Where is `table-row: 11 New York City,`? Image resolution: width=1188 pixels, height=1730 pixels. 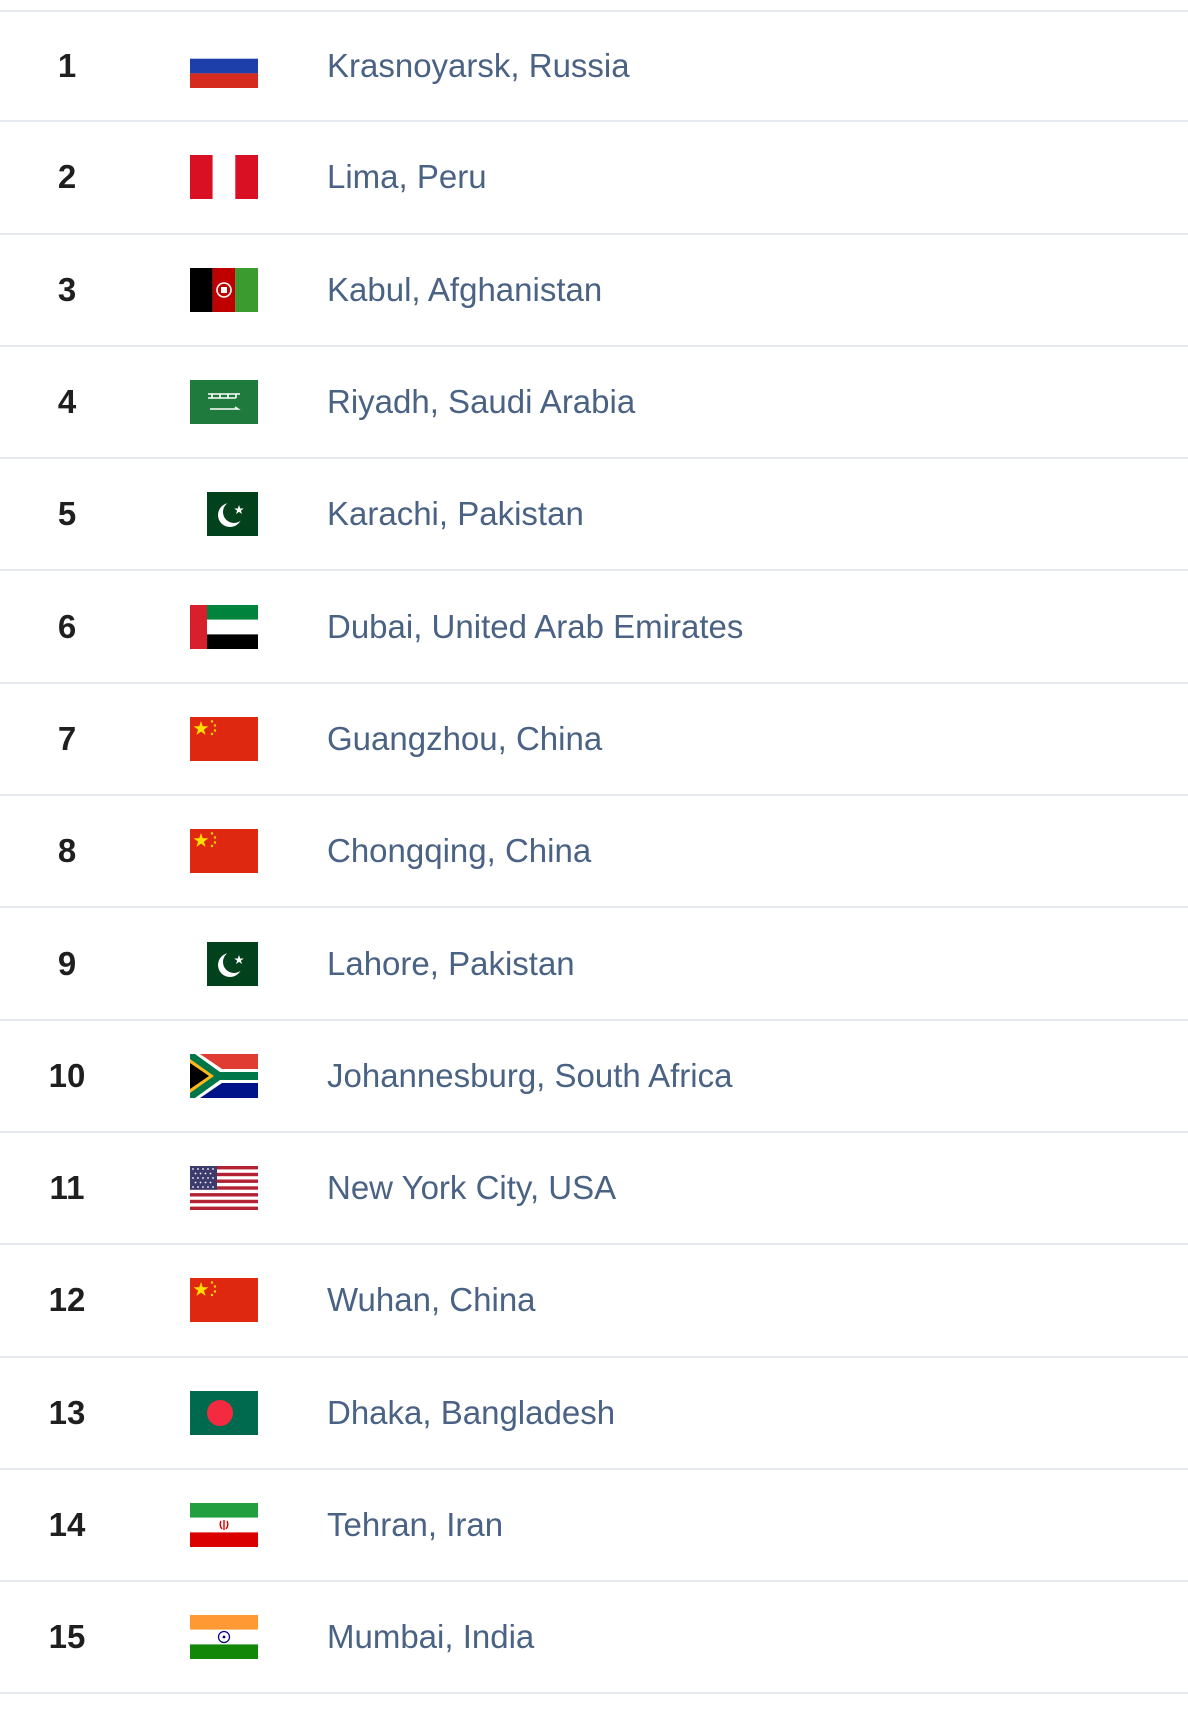 table-row: 11 New York City, is located at coordinates (594, 1189).